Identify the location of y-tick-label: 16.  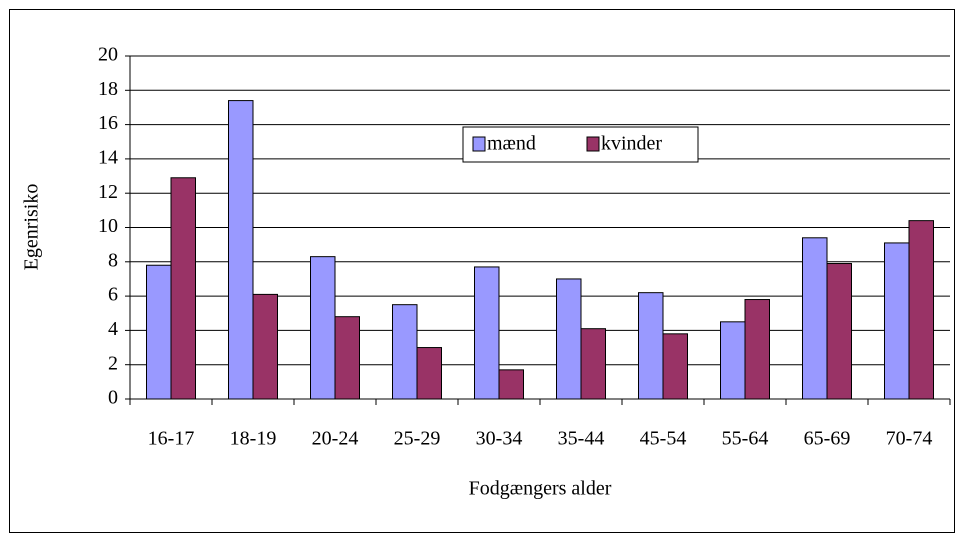
(108, 123).